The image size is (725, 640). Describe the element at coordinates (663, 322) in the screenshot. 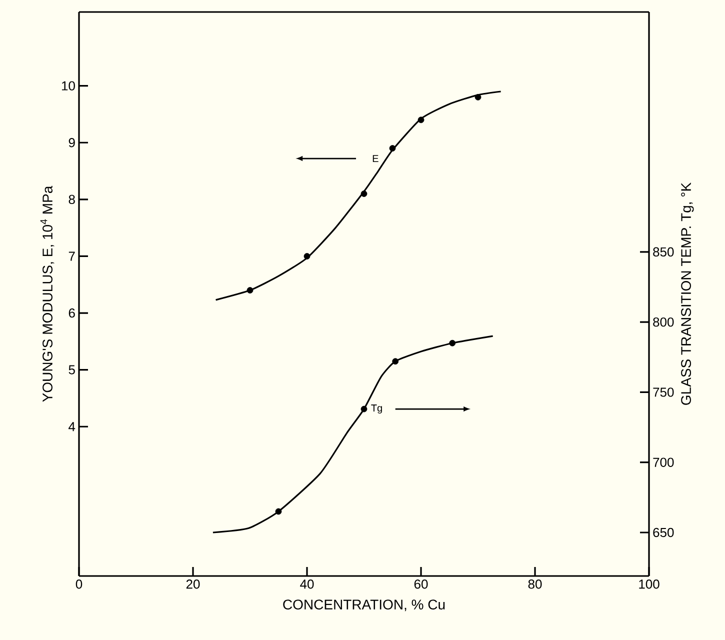

I see `y2-tick-label: 800` at that location.